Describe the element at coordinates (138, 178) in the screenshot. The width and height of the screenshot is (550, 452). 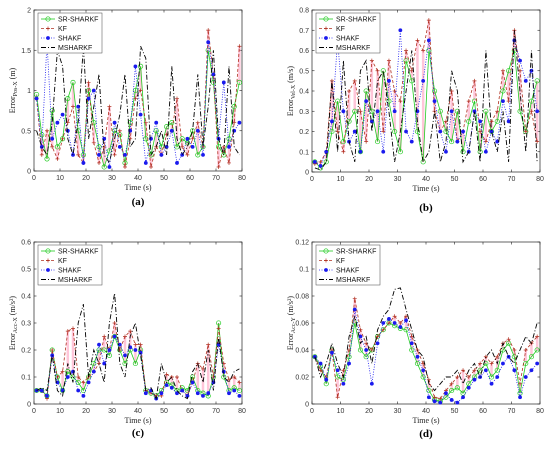
I see `x-tick-label: 40` at that location.